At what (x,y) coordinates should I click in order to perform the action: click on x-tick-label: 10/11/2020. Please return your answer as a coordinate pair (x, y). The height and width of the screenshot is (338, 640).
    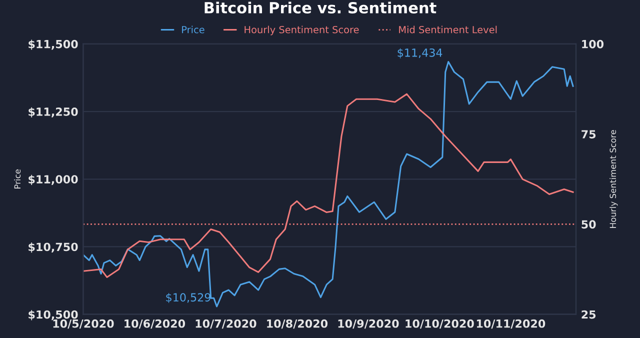
    Looking at the image, I should click on (511, 324).